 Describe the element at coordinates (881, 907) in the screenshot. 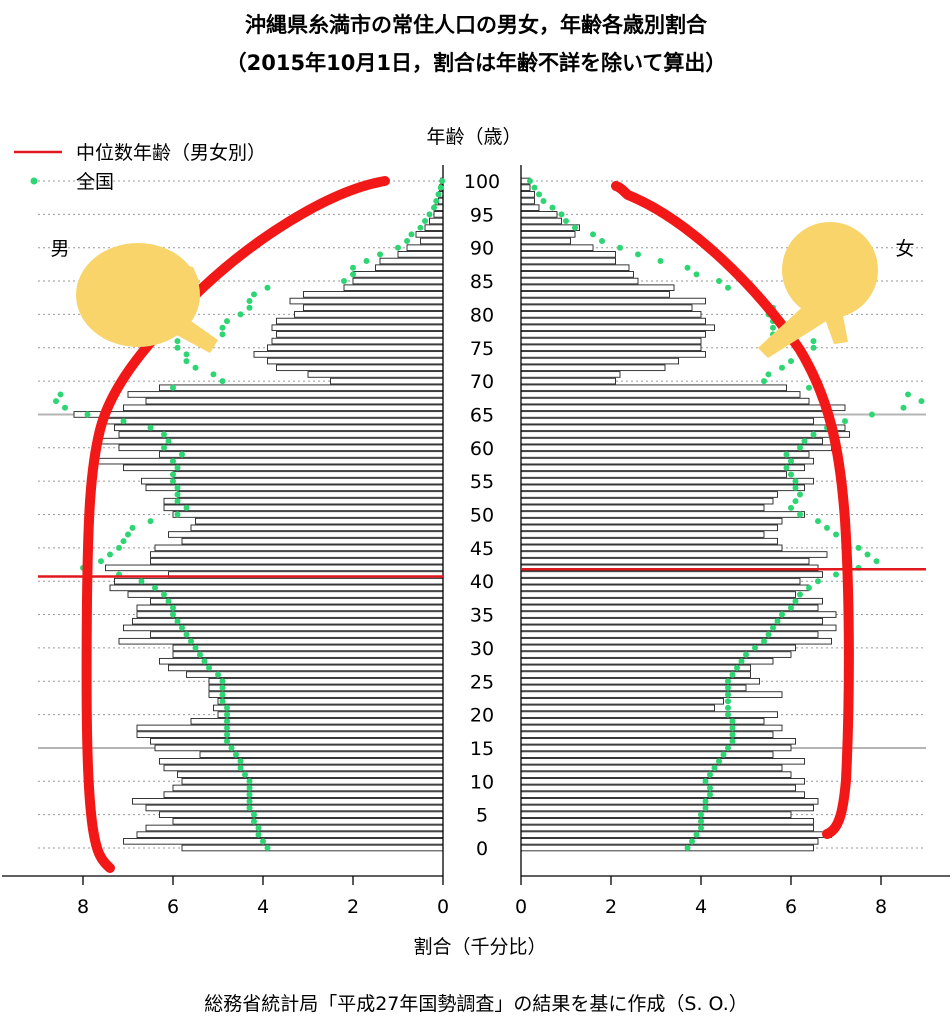

I see `x-tick-label-right: 8` at that location.